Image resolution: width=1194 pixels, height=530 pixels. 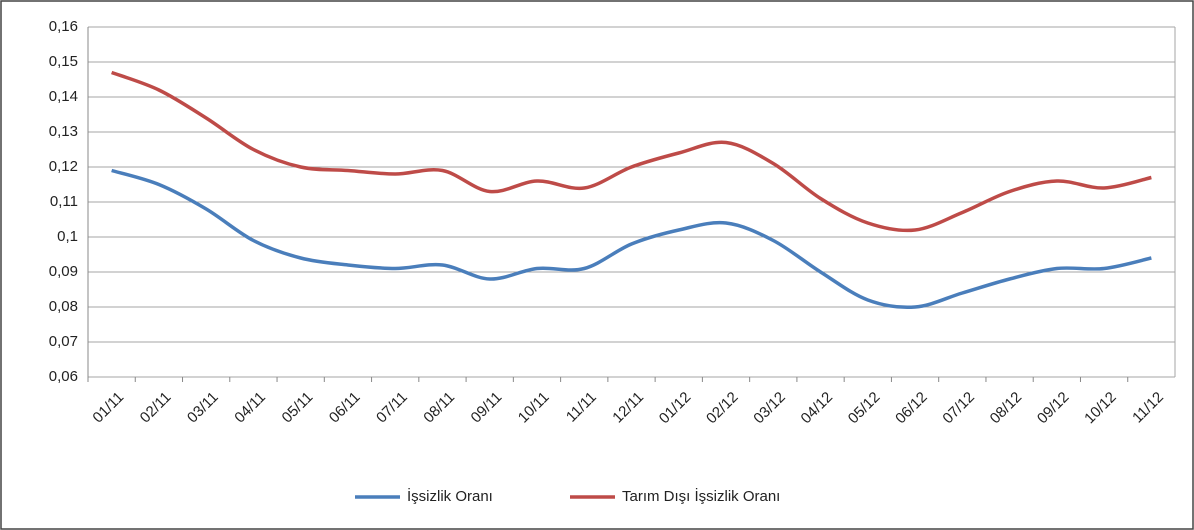 I want to click on y-tick-label: 0,07, so click(x=63, y=341).